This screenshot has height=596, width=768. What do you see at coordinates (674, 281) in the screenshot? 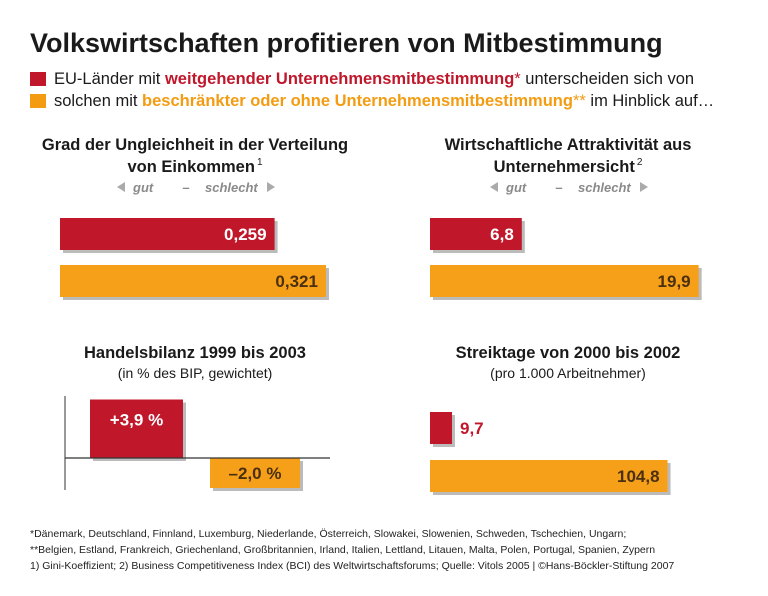
I see `value-label: 19,9` at bounding box center [674, 281].